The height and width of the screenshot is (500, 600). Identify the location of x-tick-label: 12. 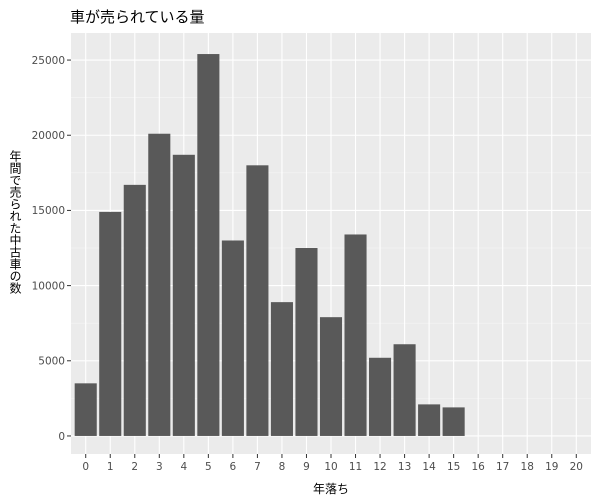
(379, 467).